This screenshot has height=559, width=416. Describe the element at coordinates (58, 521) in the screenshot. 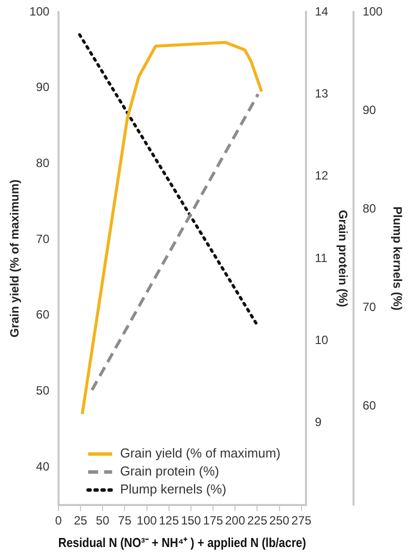

I see `x-tick-label: 0` at that location.